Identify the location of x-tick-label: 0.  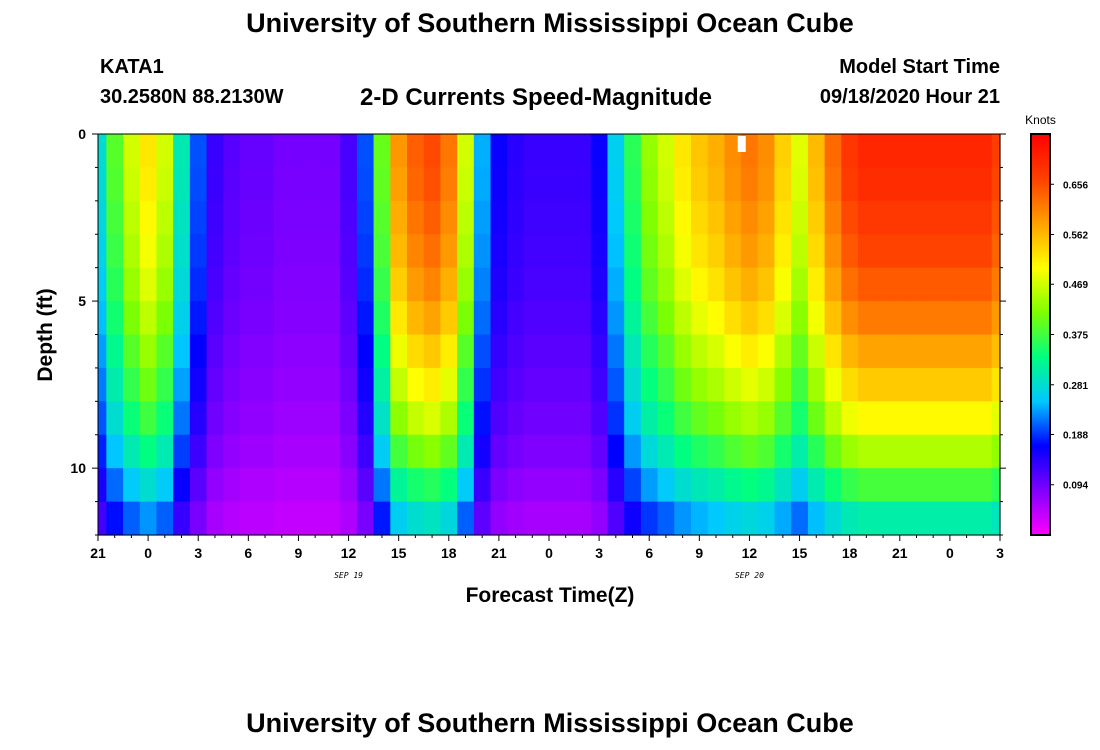
(549, 553).